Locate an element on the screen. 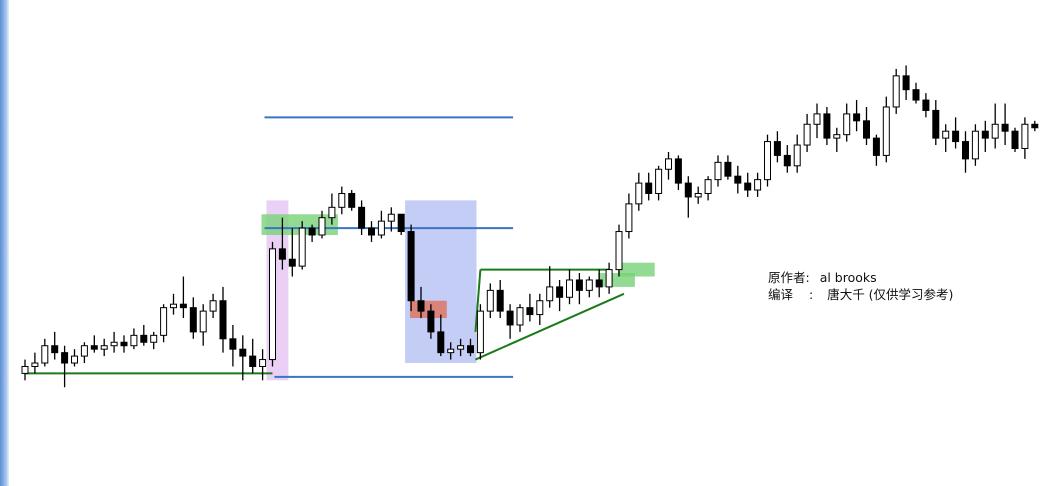  author-label: 原作者: is located at coordinates (789, 277).